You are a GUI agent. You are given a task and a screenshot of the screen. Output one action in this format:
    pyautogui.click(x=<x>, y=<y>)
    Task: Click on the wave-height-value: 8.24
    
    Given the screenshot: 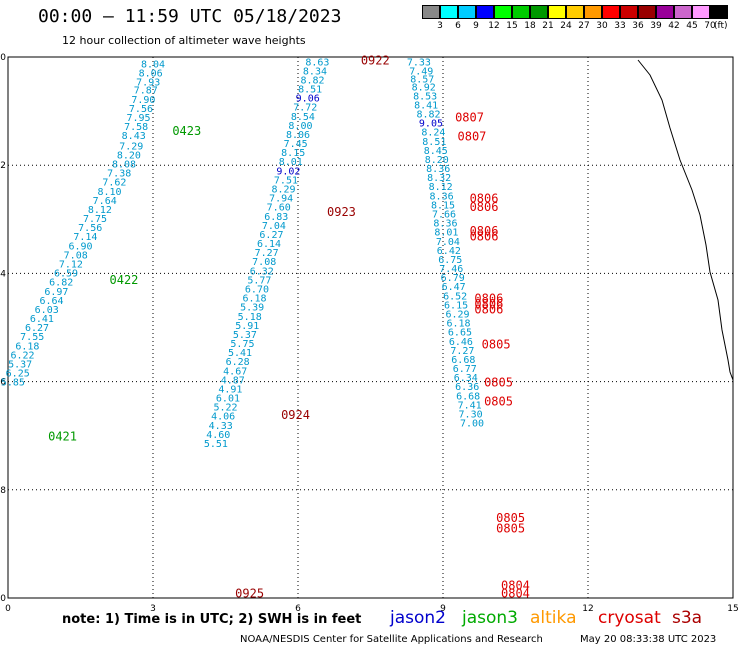 What is the action you would take?
    pyautogui.click(x=433, y=133)
    